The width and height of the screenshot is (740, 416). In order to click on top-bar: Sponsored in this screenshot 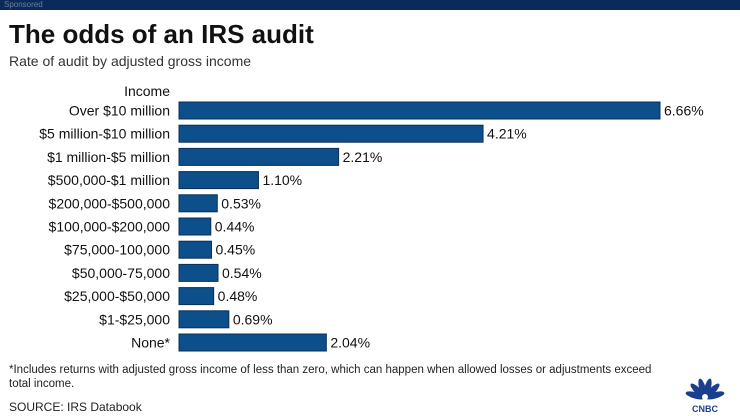, I will do `click(370, 5)`.